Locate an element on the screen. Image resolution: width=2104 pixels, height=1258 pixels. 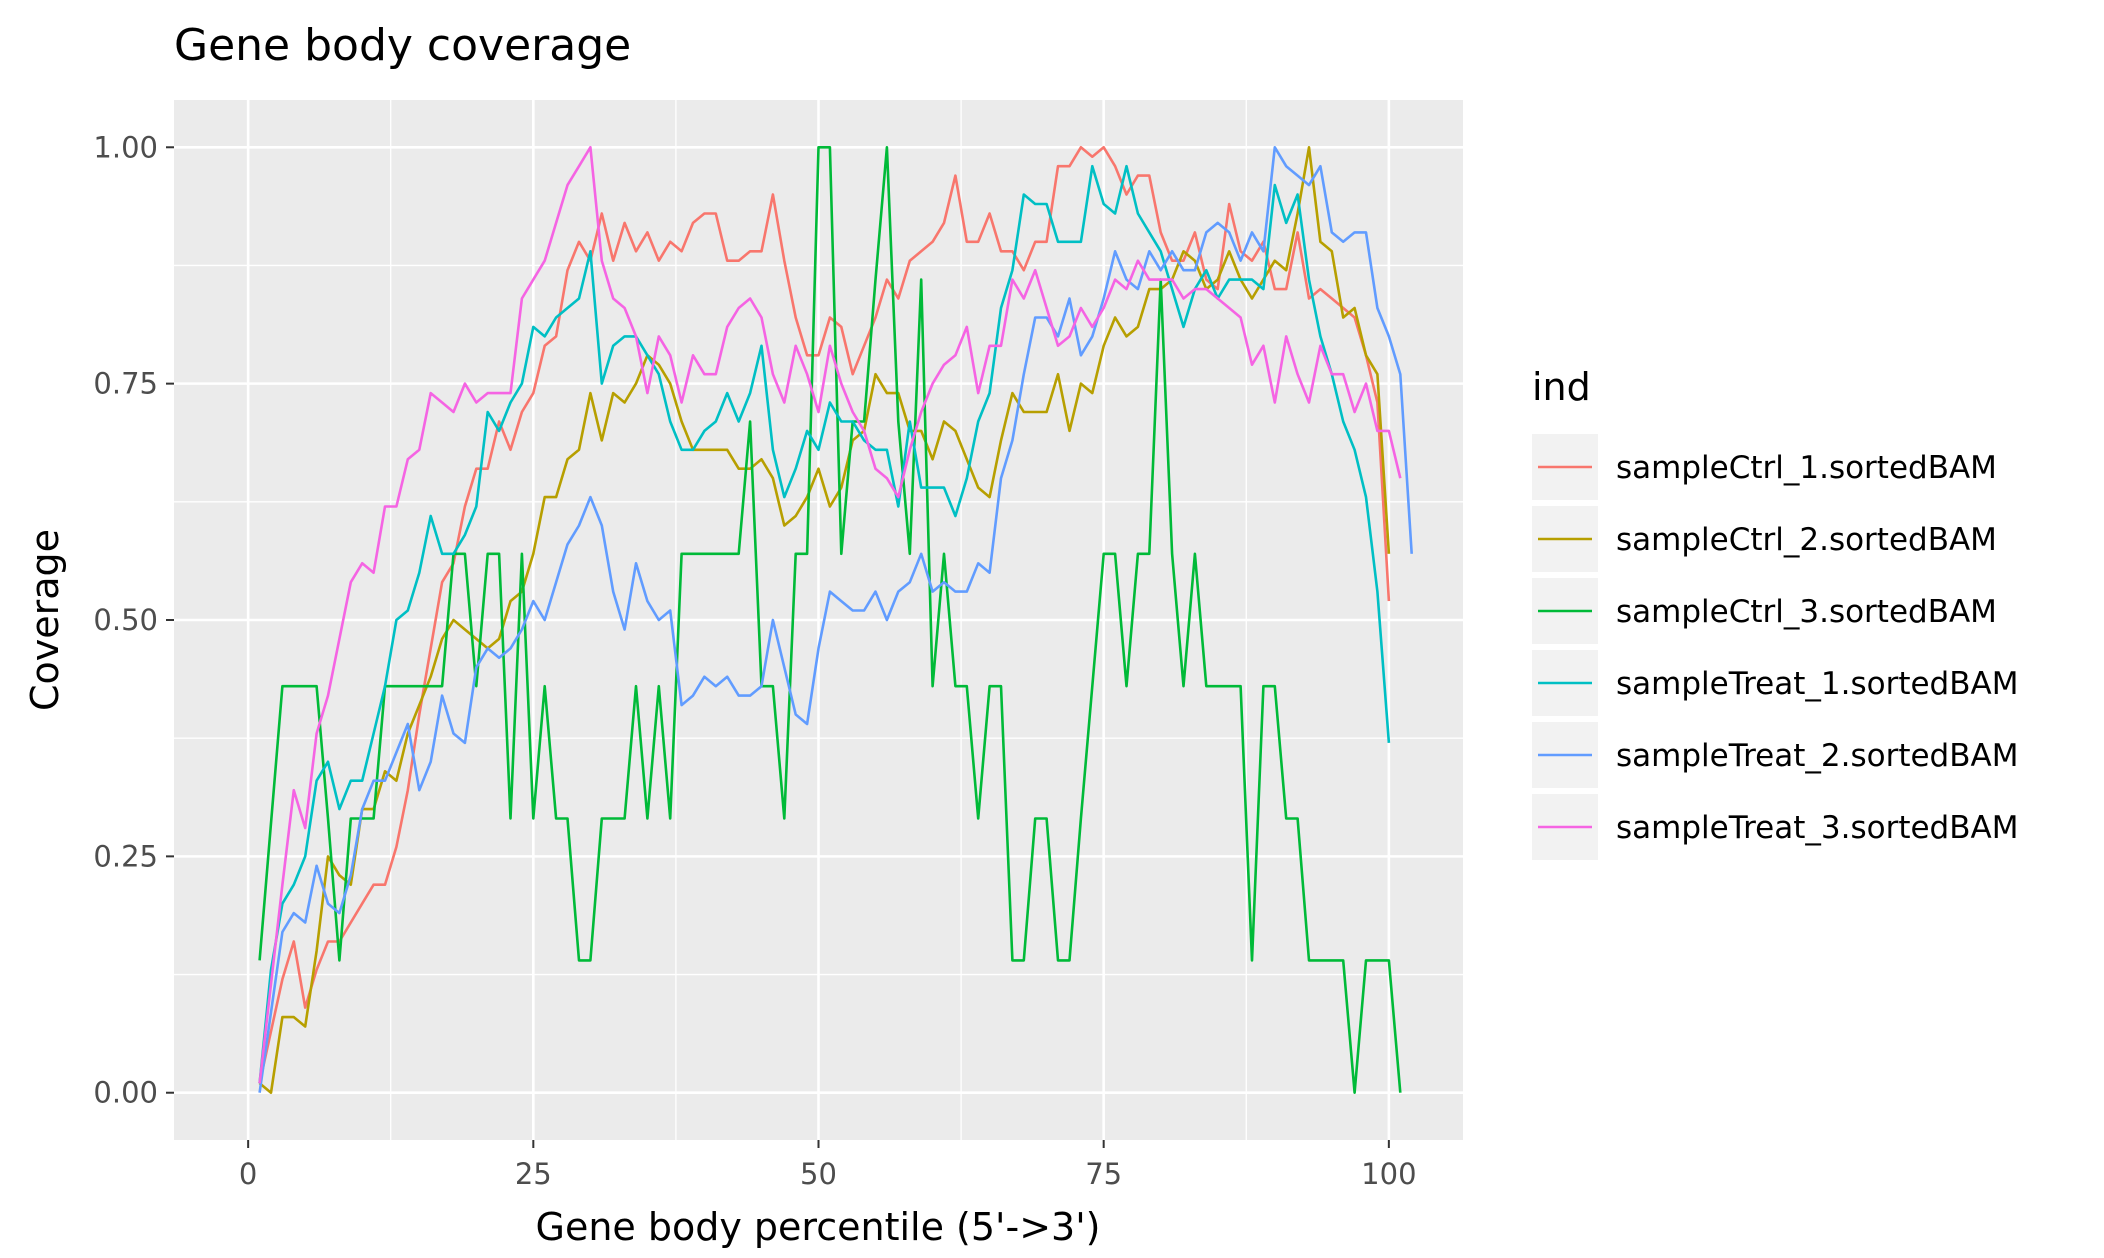
x-axis-title: Gene body percentile (5'->3') is located at coordinates (818, 1227).